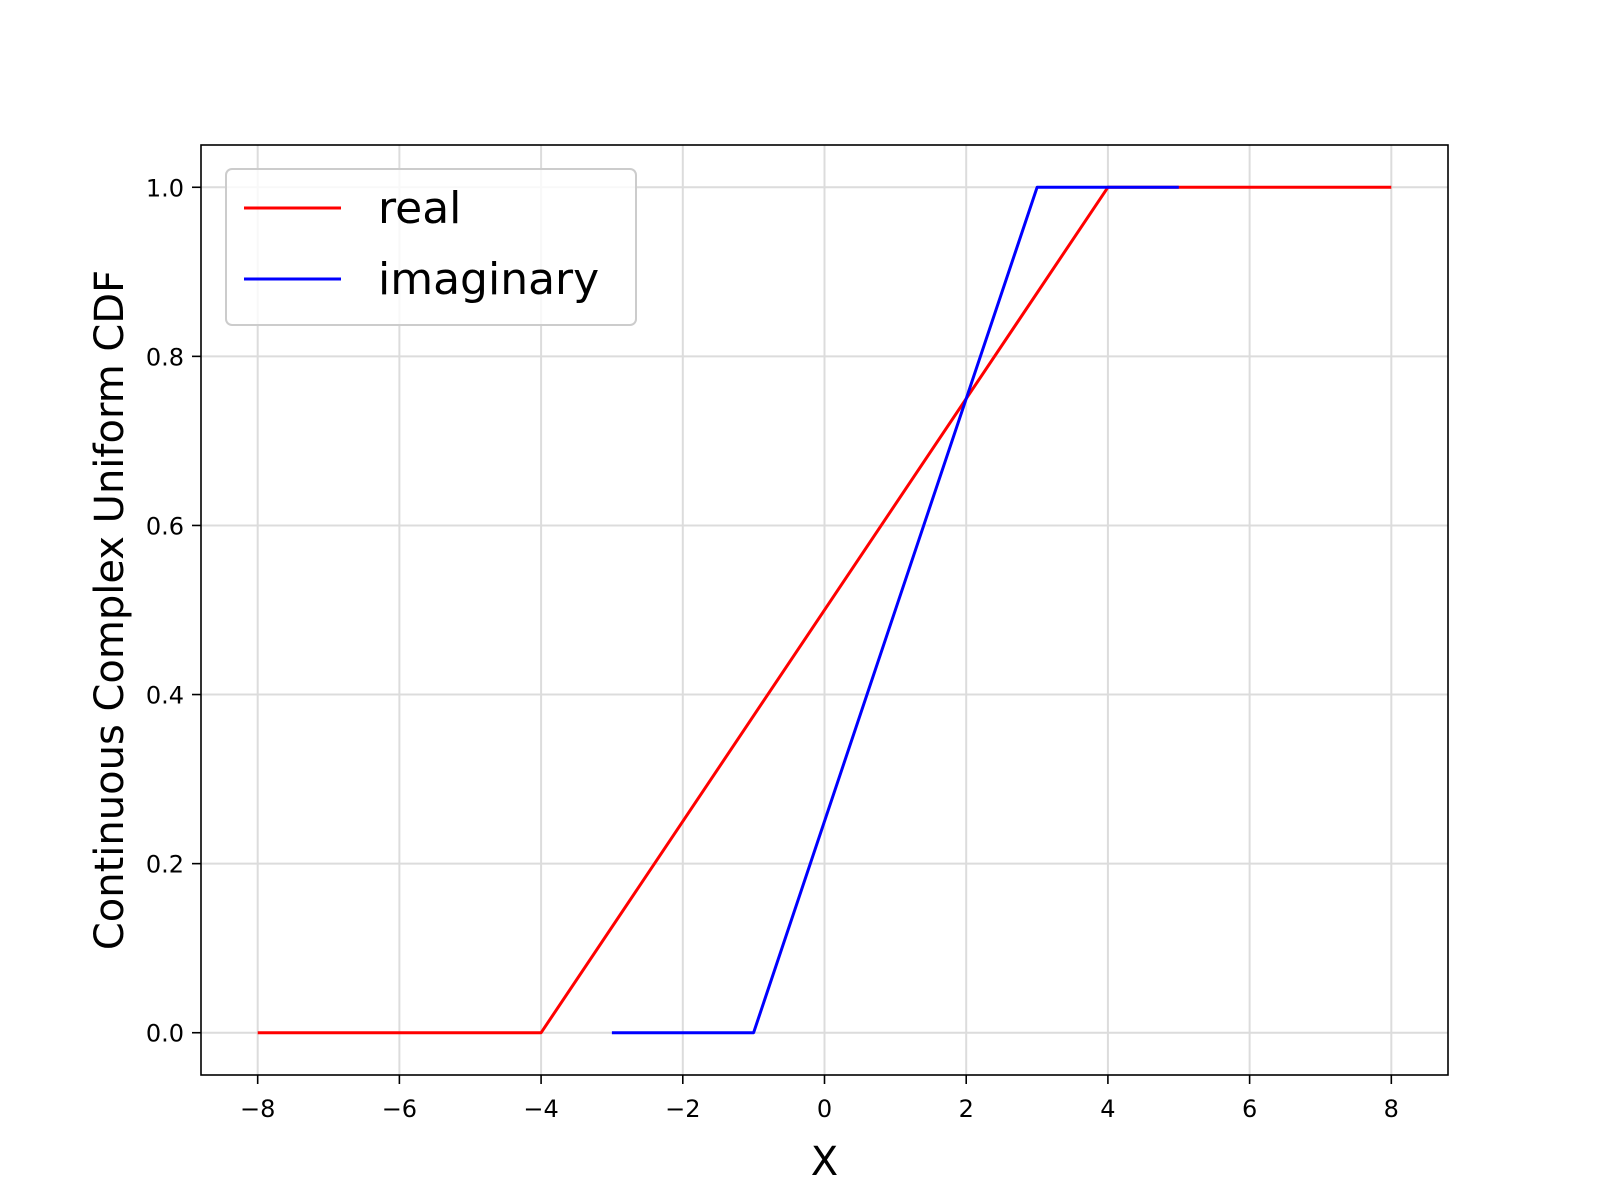 The width and height of the screenshot is (1600, 1204). I want to click on legend-label-real: real, so click(419, 208).